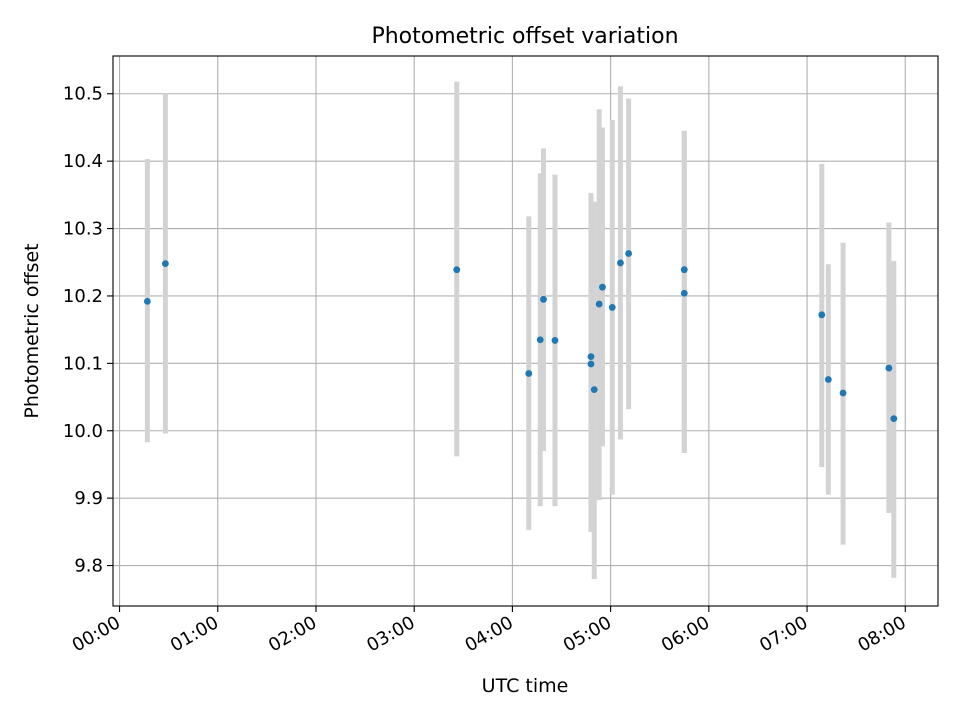  What do you see at coordinates (524, 36) in the screenshot?
I see `chart-title: Photometric offset variation` at bounding box center [524, 36].